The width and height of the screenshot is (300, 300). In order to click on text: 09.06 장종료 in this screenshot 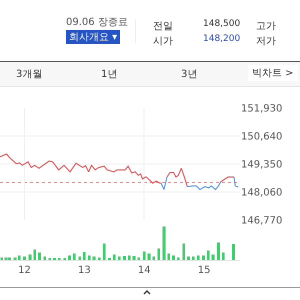, I will do `click(97, 22)`.